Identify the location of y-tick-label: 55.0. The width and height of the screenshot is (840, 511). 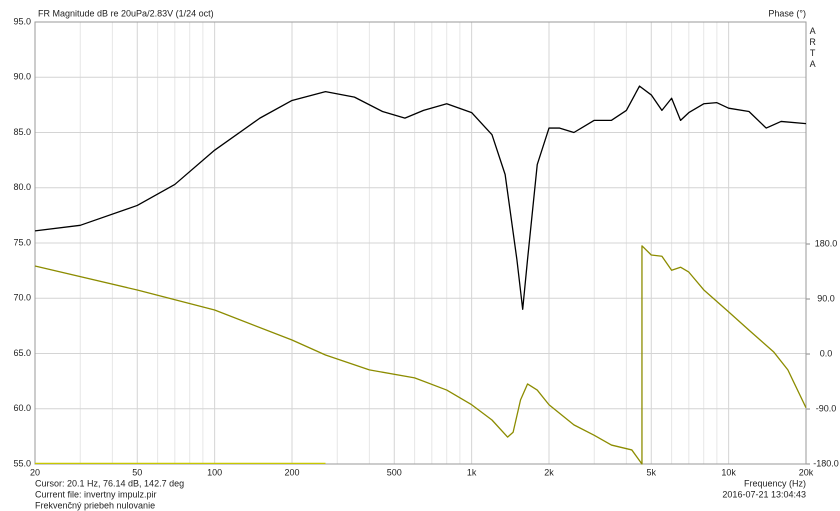
(22, 463).